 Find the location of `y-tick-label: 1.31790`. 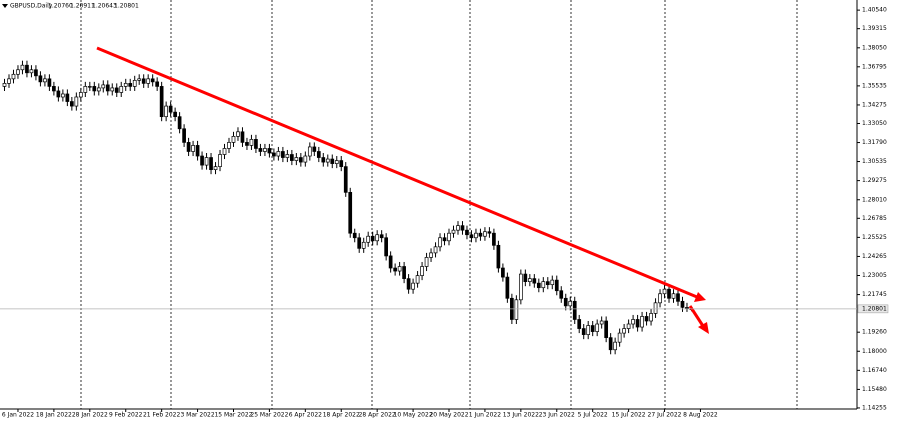

y-tick-label: 1.31790 is located at coordinates (874, 142).